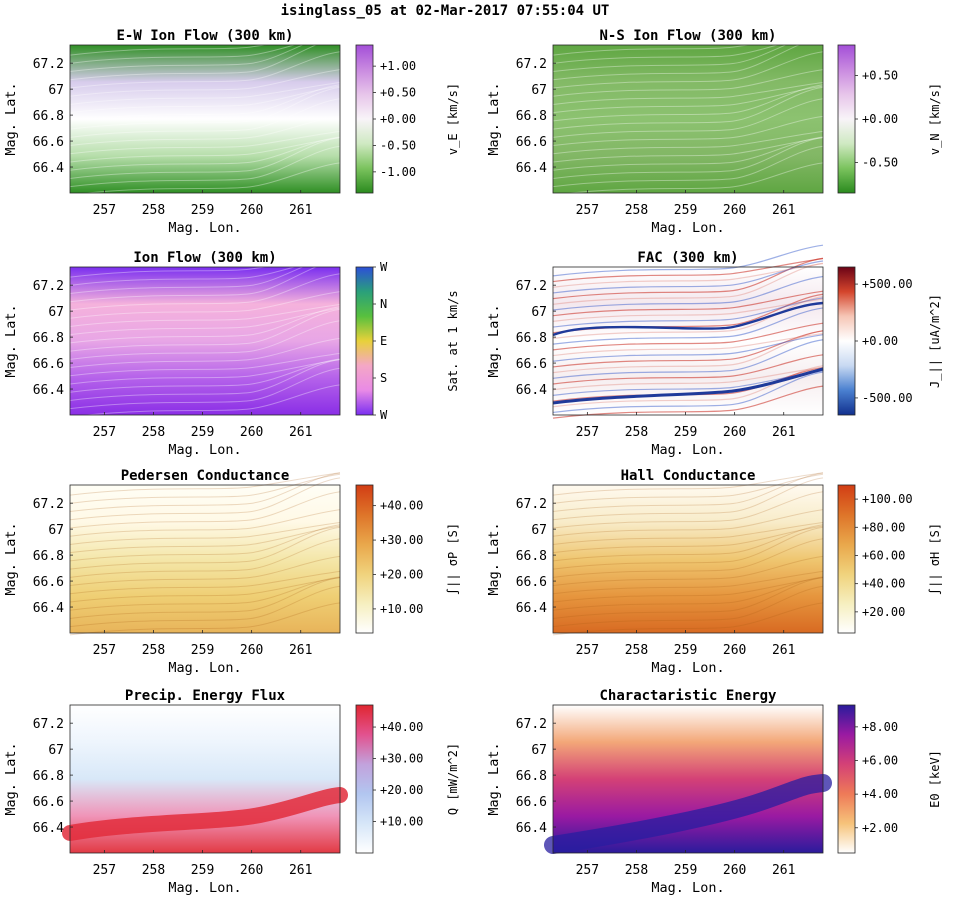  What do you see at coordinates (453, 779) in the screenshot?
I see `colorbar-label: Q [mW/m^2]` at bounding box center [453, 779].